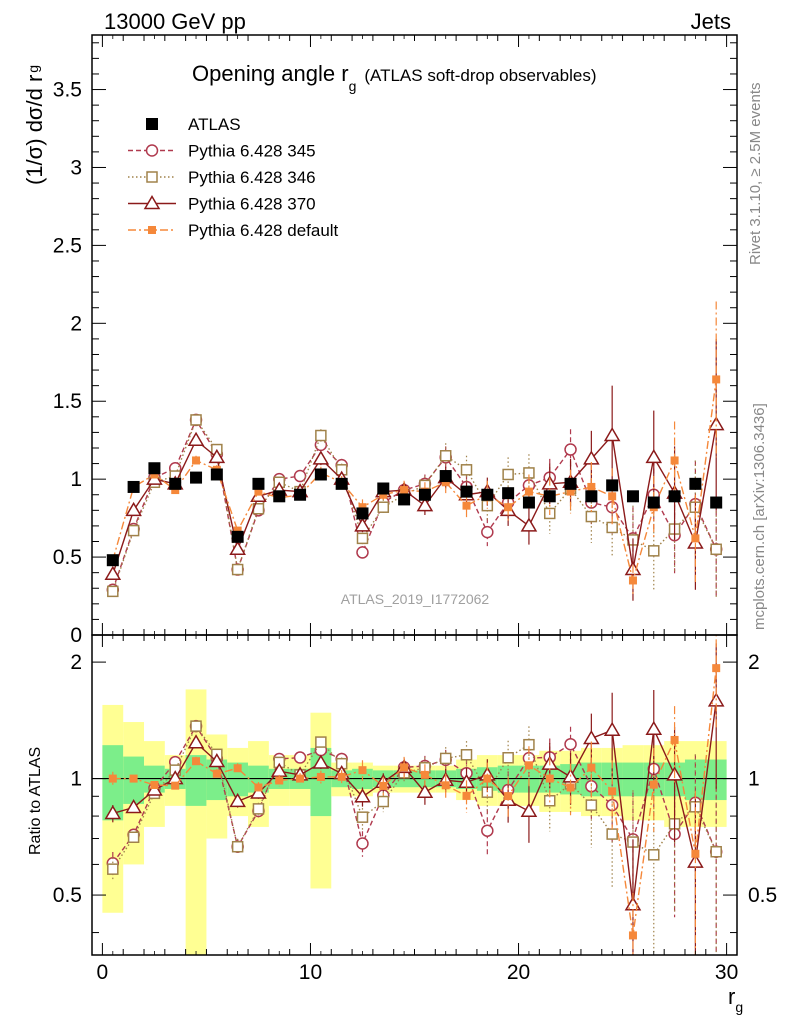 This screenshot has height=1024, width=786. I want to click on ratio-inner-band, so click(633, 779).